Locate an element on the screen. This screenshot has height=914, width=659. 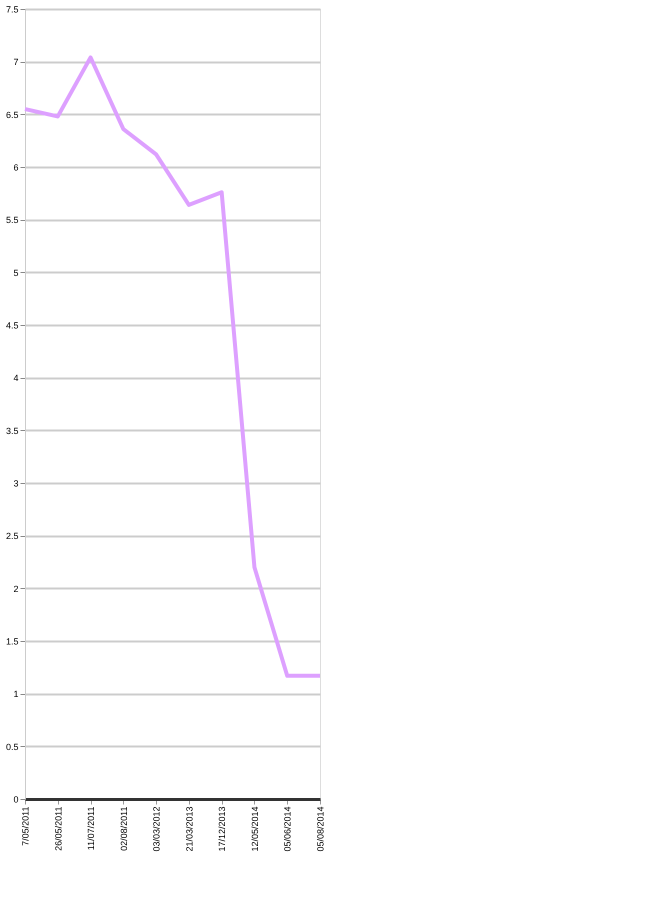
x-tick-label: 17/12/2013 is located at coordinates (222, 829).